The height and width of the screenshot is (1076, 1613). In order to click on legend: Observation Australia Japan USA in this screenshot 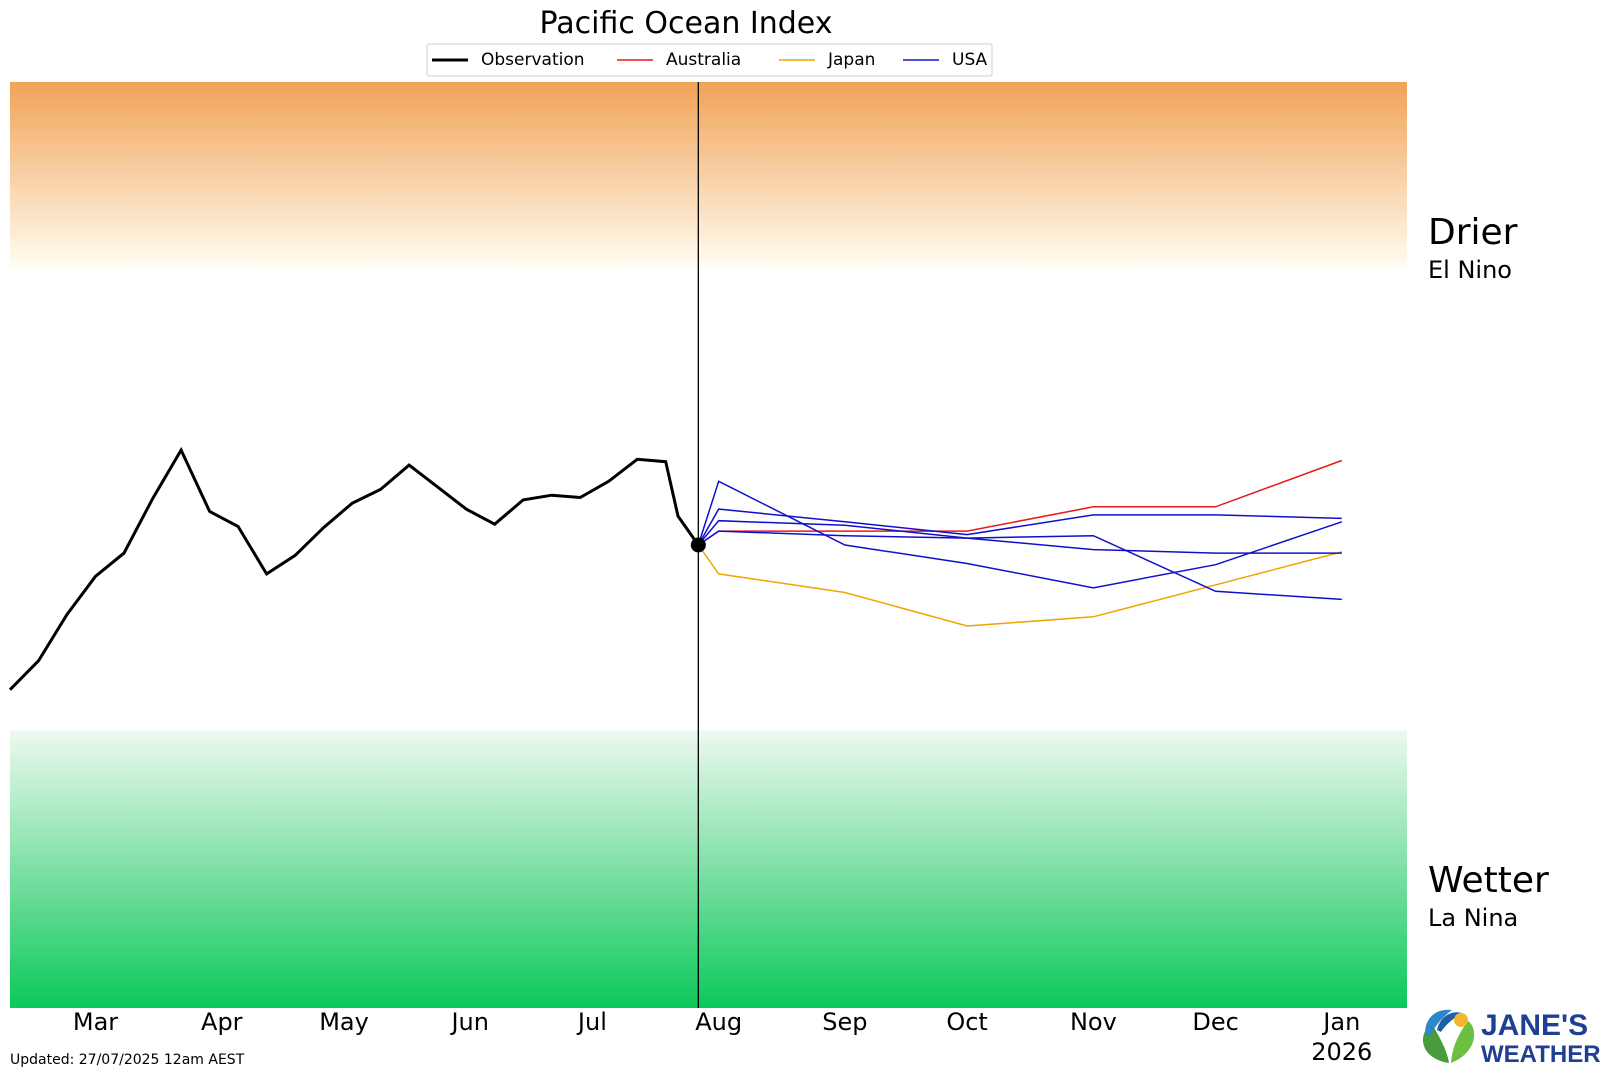, I will do `click(709, 60)`.